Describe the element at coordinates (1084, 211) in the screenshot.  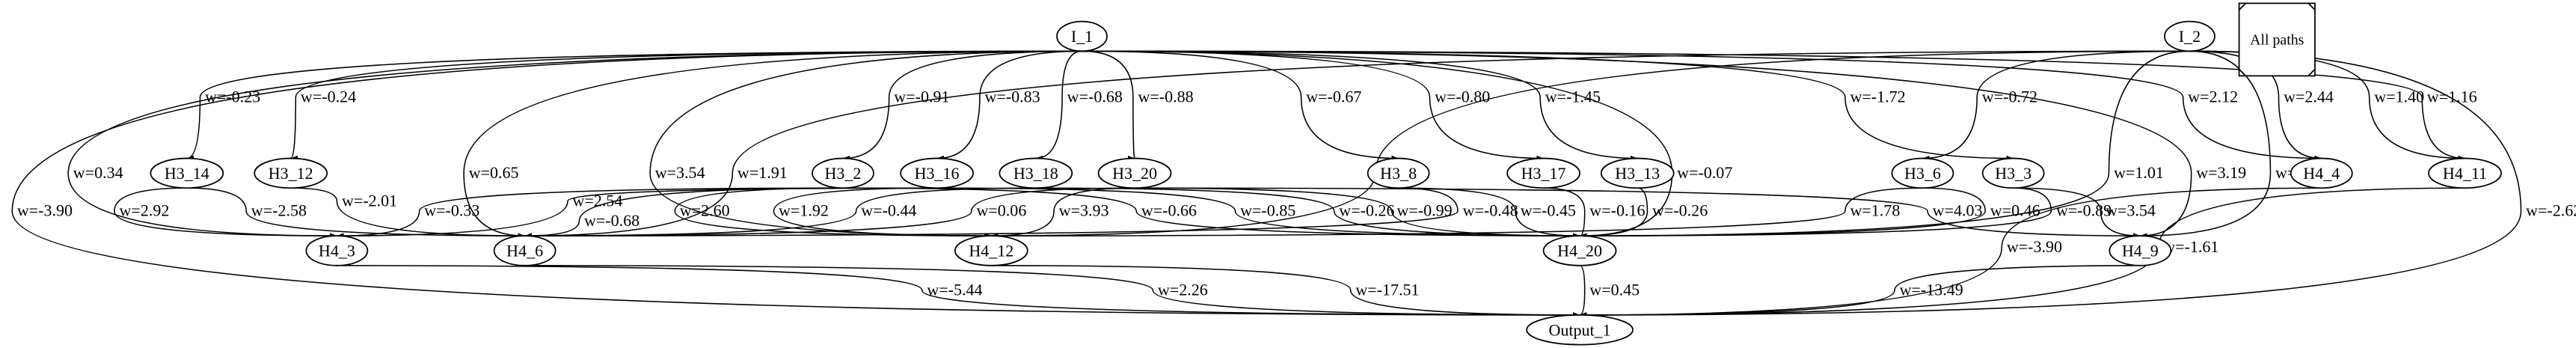
I see `edge-label: w=3.93` at that location.